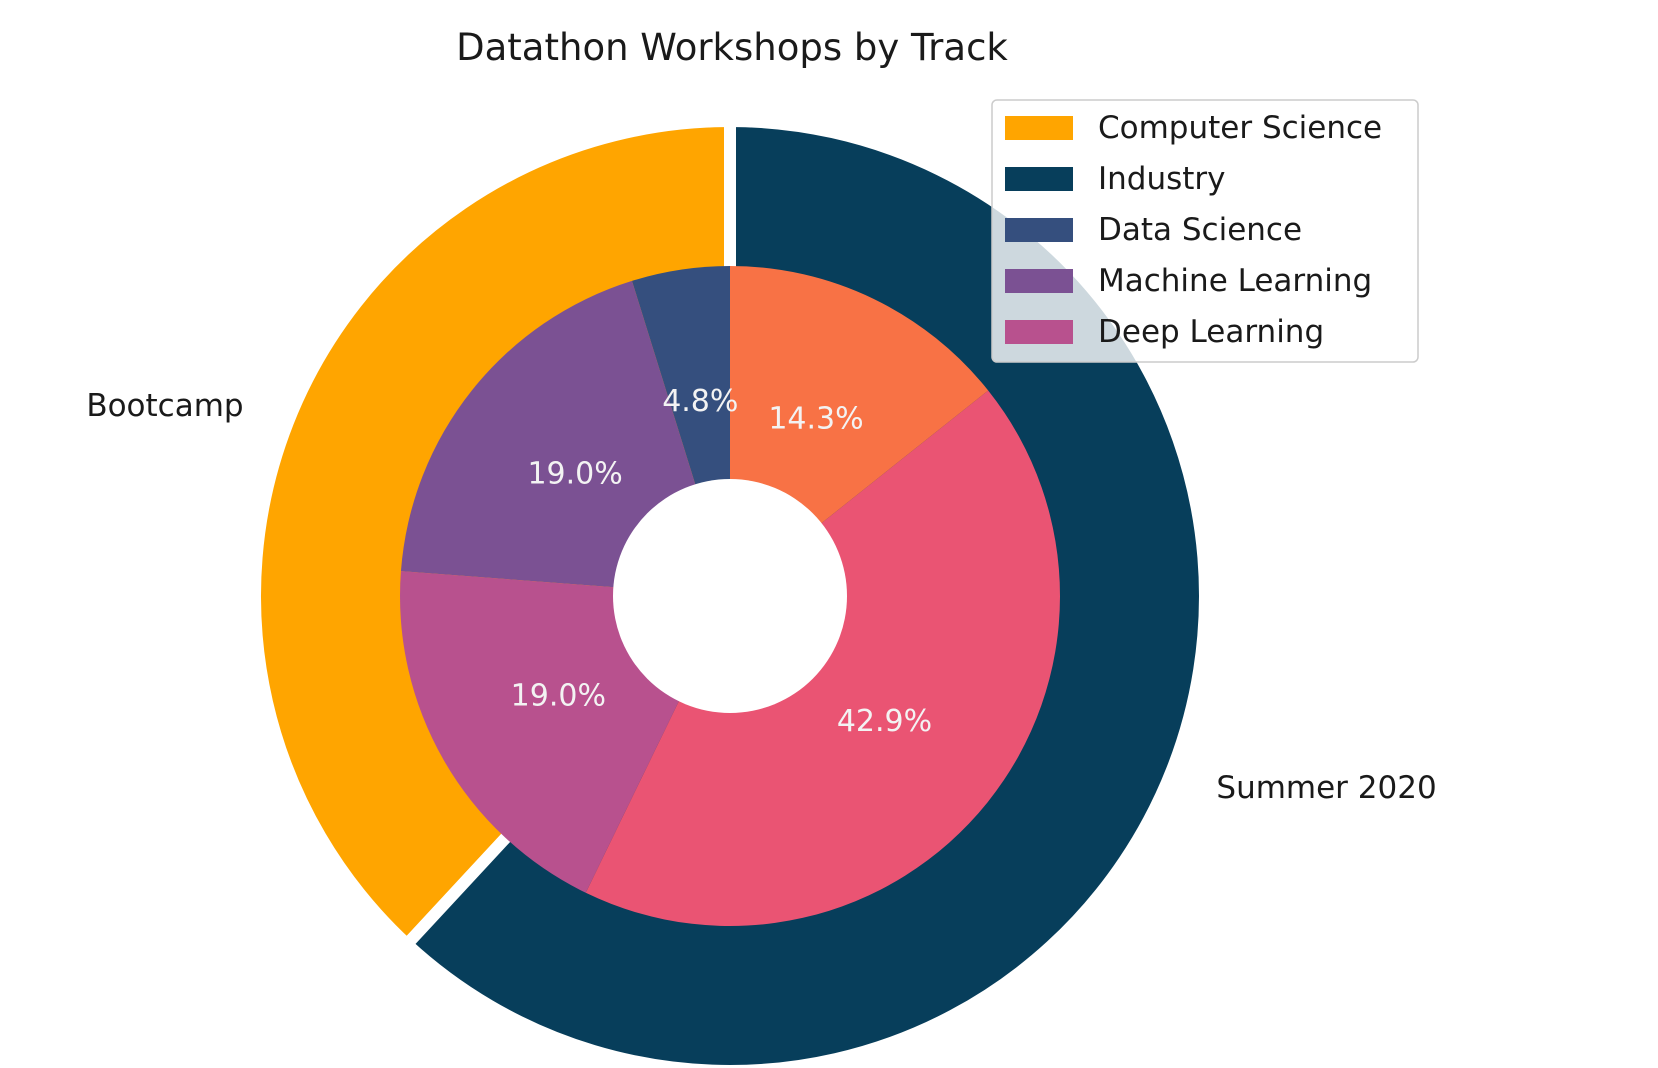  What do you see at coordinates (1039, 179) in the screenshot?
I see `legend-swatch-industry` at bounding box center [1039, 179].